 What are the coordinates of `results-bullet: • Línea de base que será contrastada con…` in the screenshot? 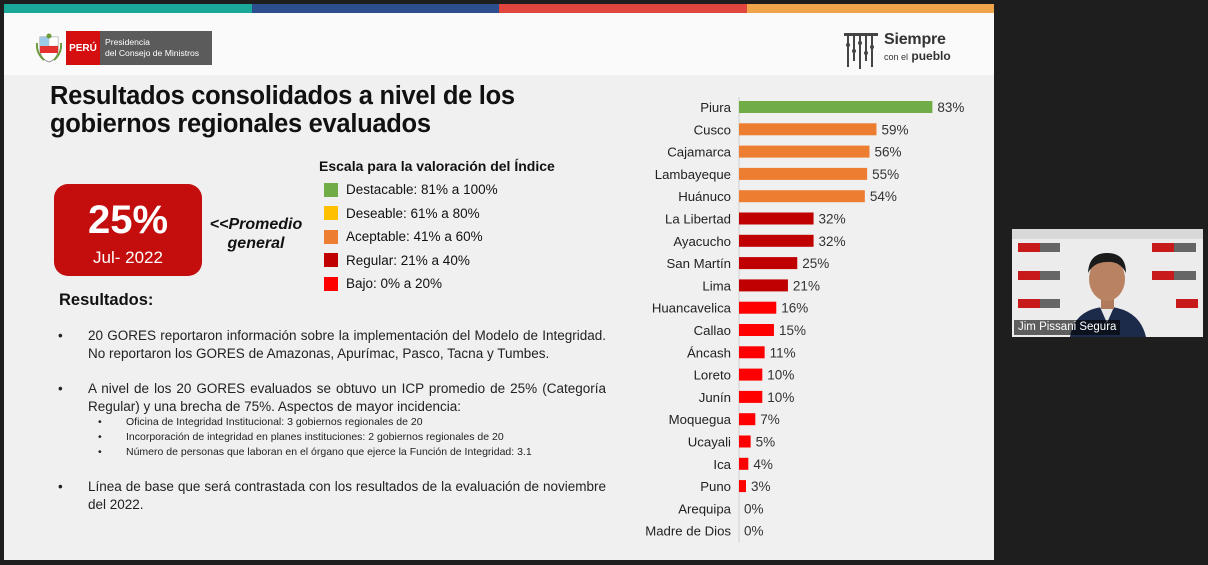 It's located at (332, 495).